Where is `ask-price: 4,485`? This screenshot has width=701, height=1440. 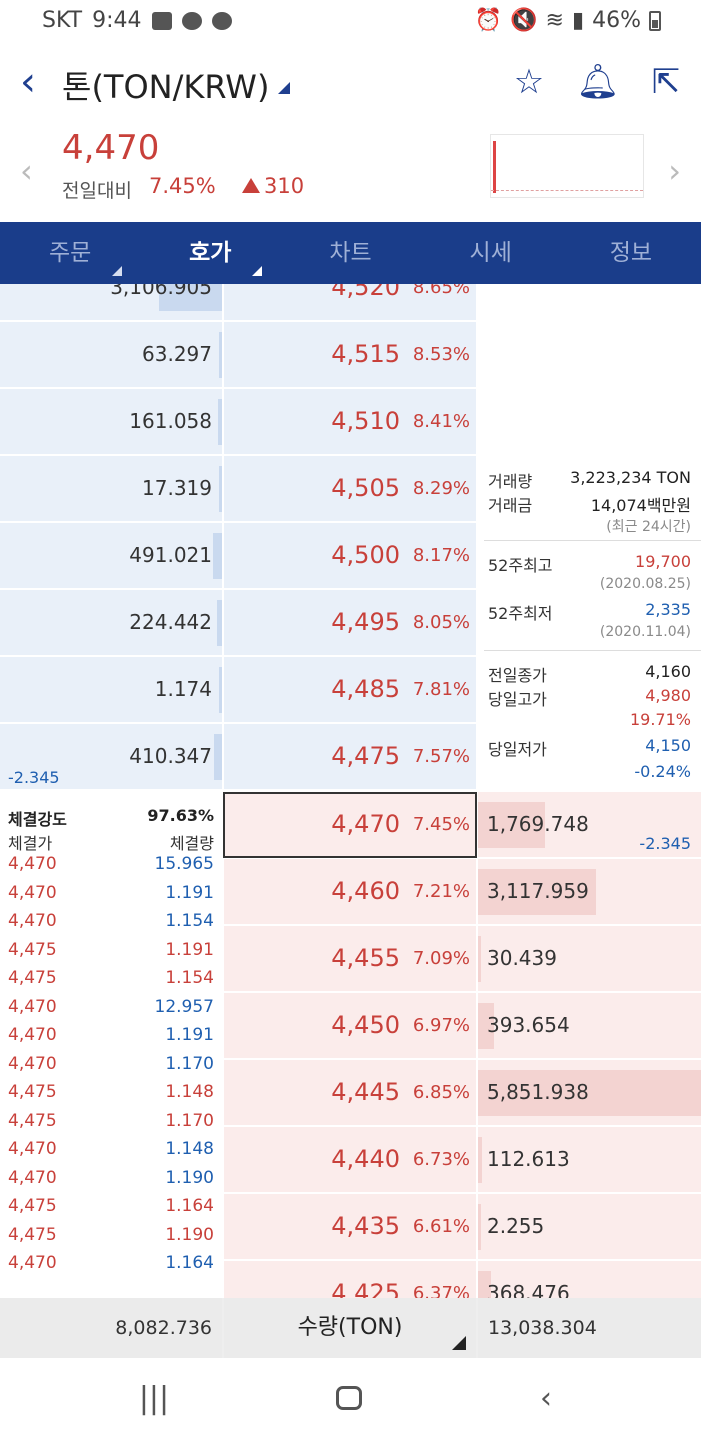
ask-price: 4,485 is located at coordinates (365, 689).